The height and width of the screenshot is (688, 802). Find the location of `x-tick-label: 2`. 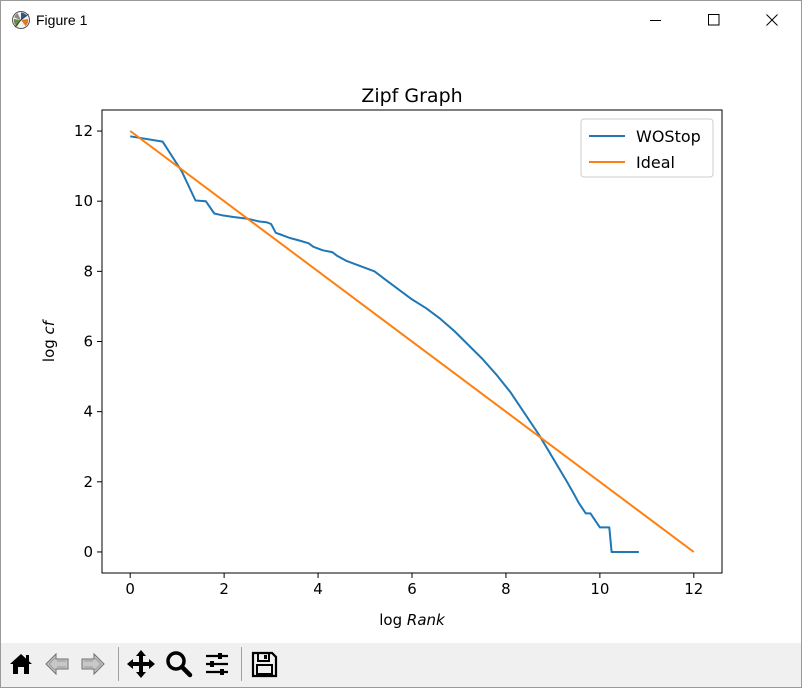

x-tick-label: 2 is located at coordinates (224, 589).